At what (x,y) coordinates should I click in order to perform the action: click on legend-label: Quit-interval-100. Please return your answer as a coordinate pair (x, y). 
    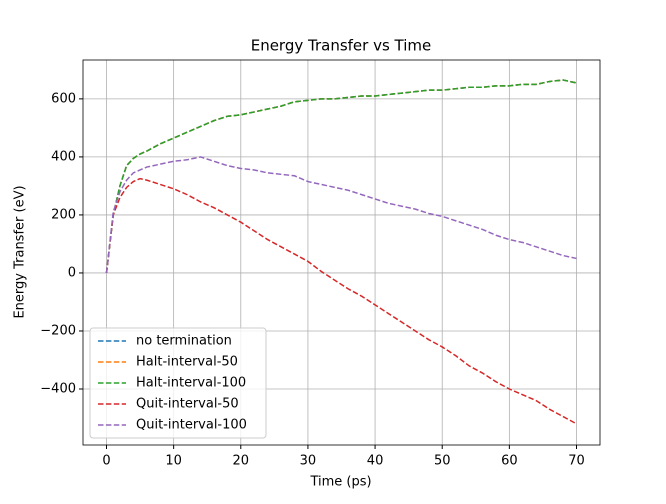
    Looking at the image, I should click on (191, 425).